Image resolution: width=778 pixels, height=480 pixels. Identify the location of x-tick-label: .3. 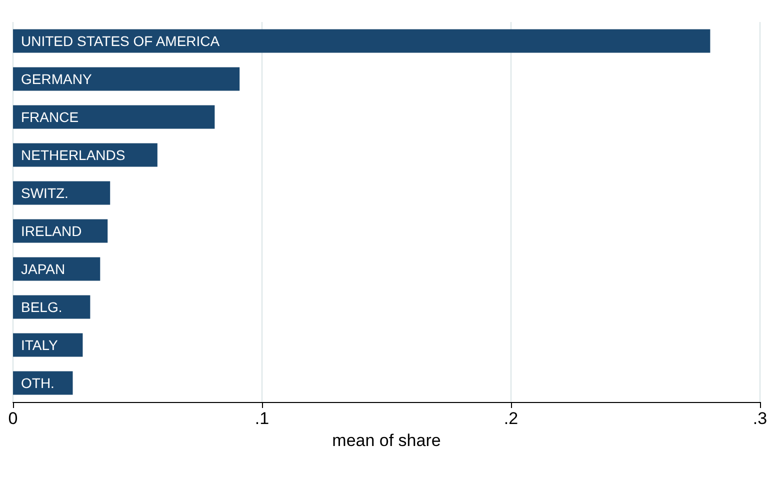
(760, 418).